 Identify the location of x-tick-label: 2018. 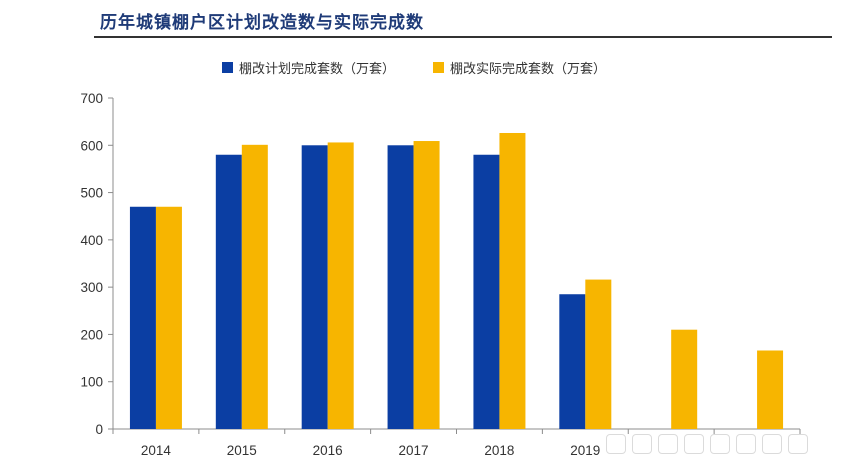
(499, 450).